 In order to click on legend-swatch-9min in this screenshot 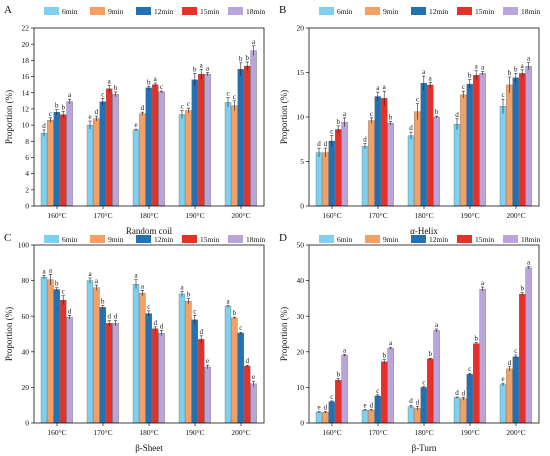, I will do `click(372, 11)`.